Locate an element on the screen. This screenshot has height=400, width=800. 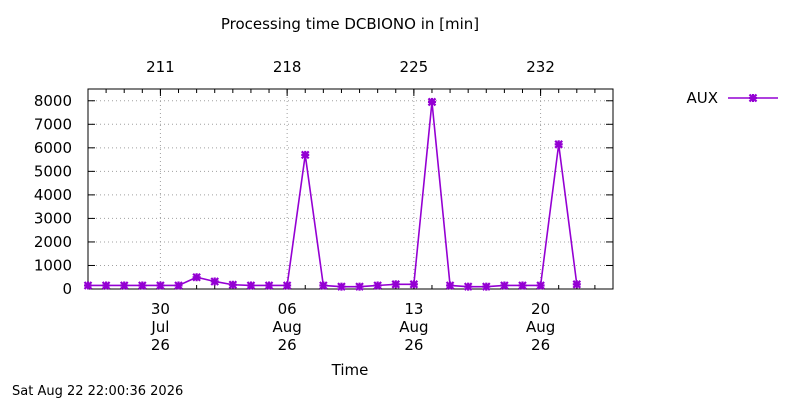
y-tick-label-6000: 6000 is located at coordinates (53, 148).